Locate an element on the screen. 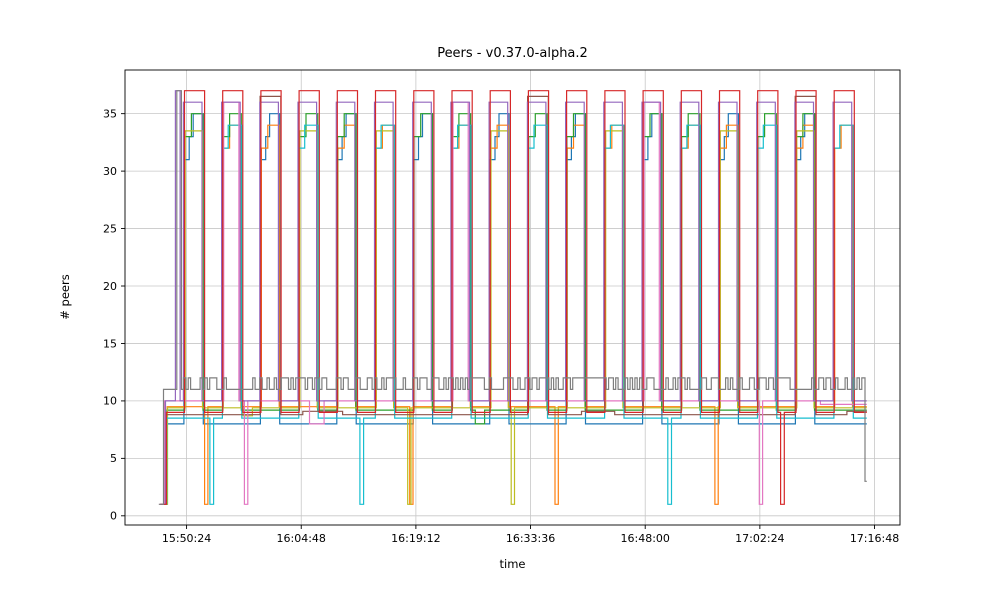 The width and height of the screenshot is (1000, 600). y-tick-label: 15 is located at coordinates (110, 343).